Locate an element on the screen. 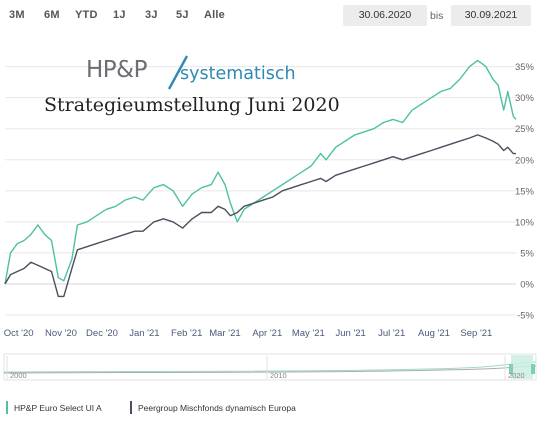  x-tick-label: Sep '21 is located at coordinates (476, 333).